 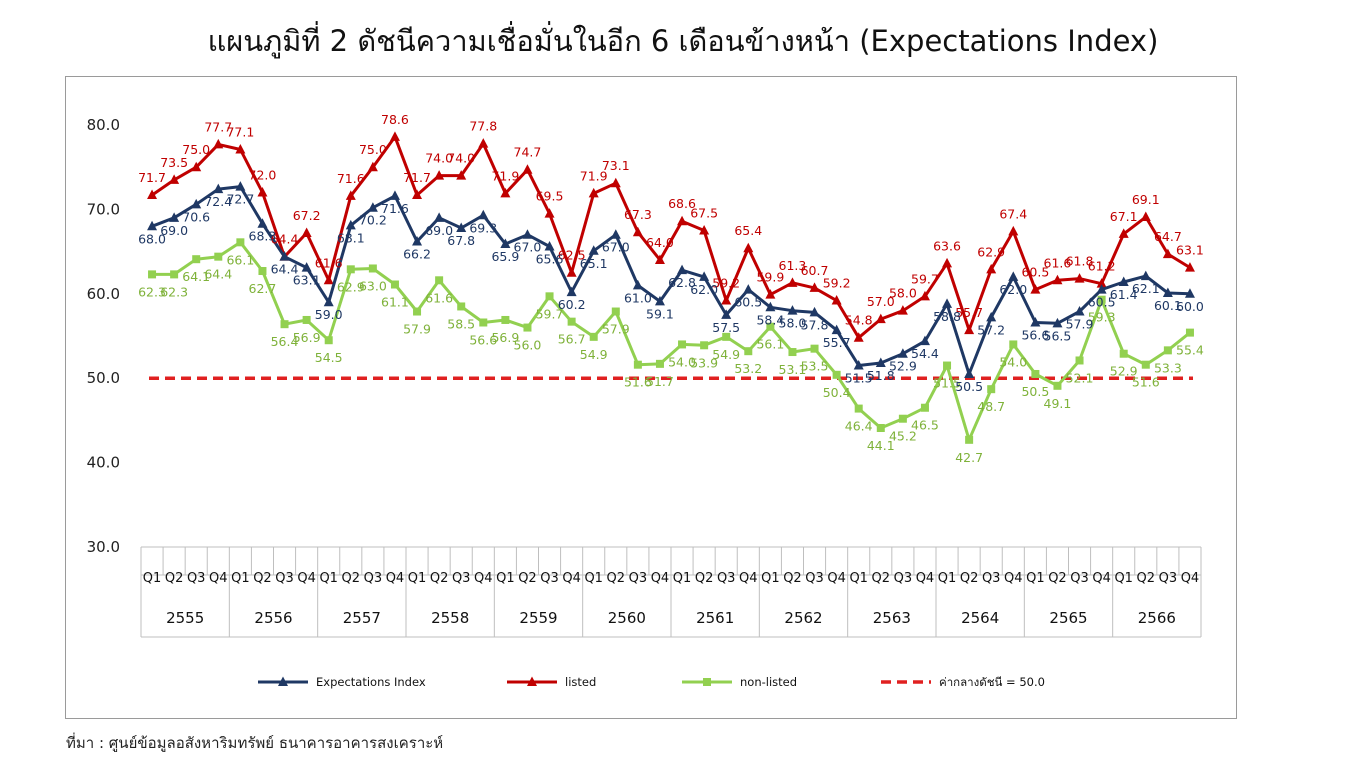 I want to click on data-label: 65.9, so click(x=505, y=256).